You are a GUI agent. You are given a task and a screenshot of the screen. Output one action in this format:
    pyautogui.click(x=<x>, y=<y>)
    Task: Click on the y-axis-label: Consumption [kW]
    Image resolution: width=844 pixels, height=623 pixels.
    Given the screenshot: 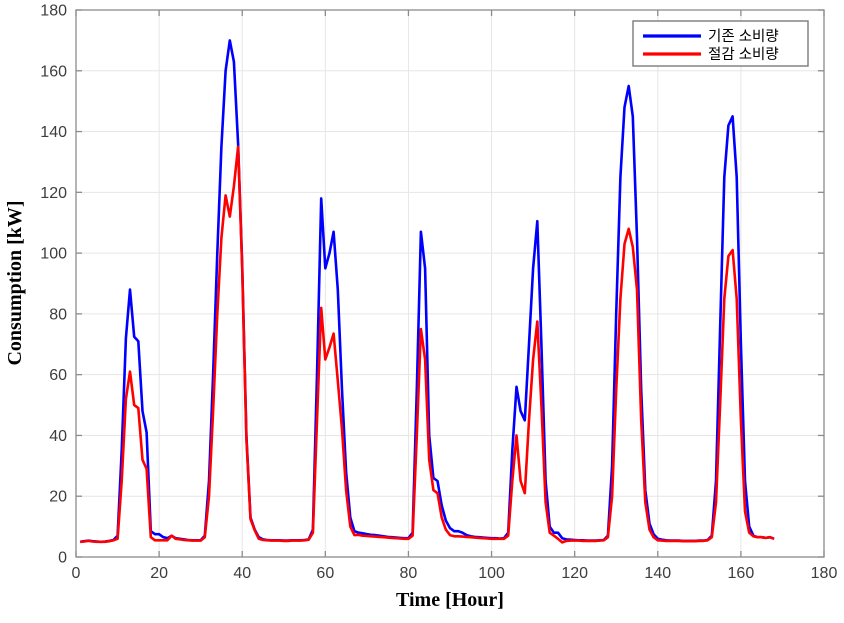 What is the action you would take?
    pyautogui.click(x=15, y=282)
    